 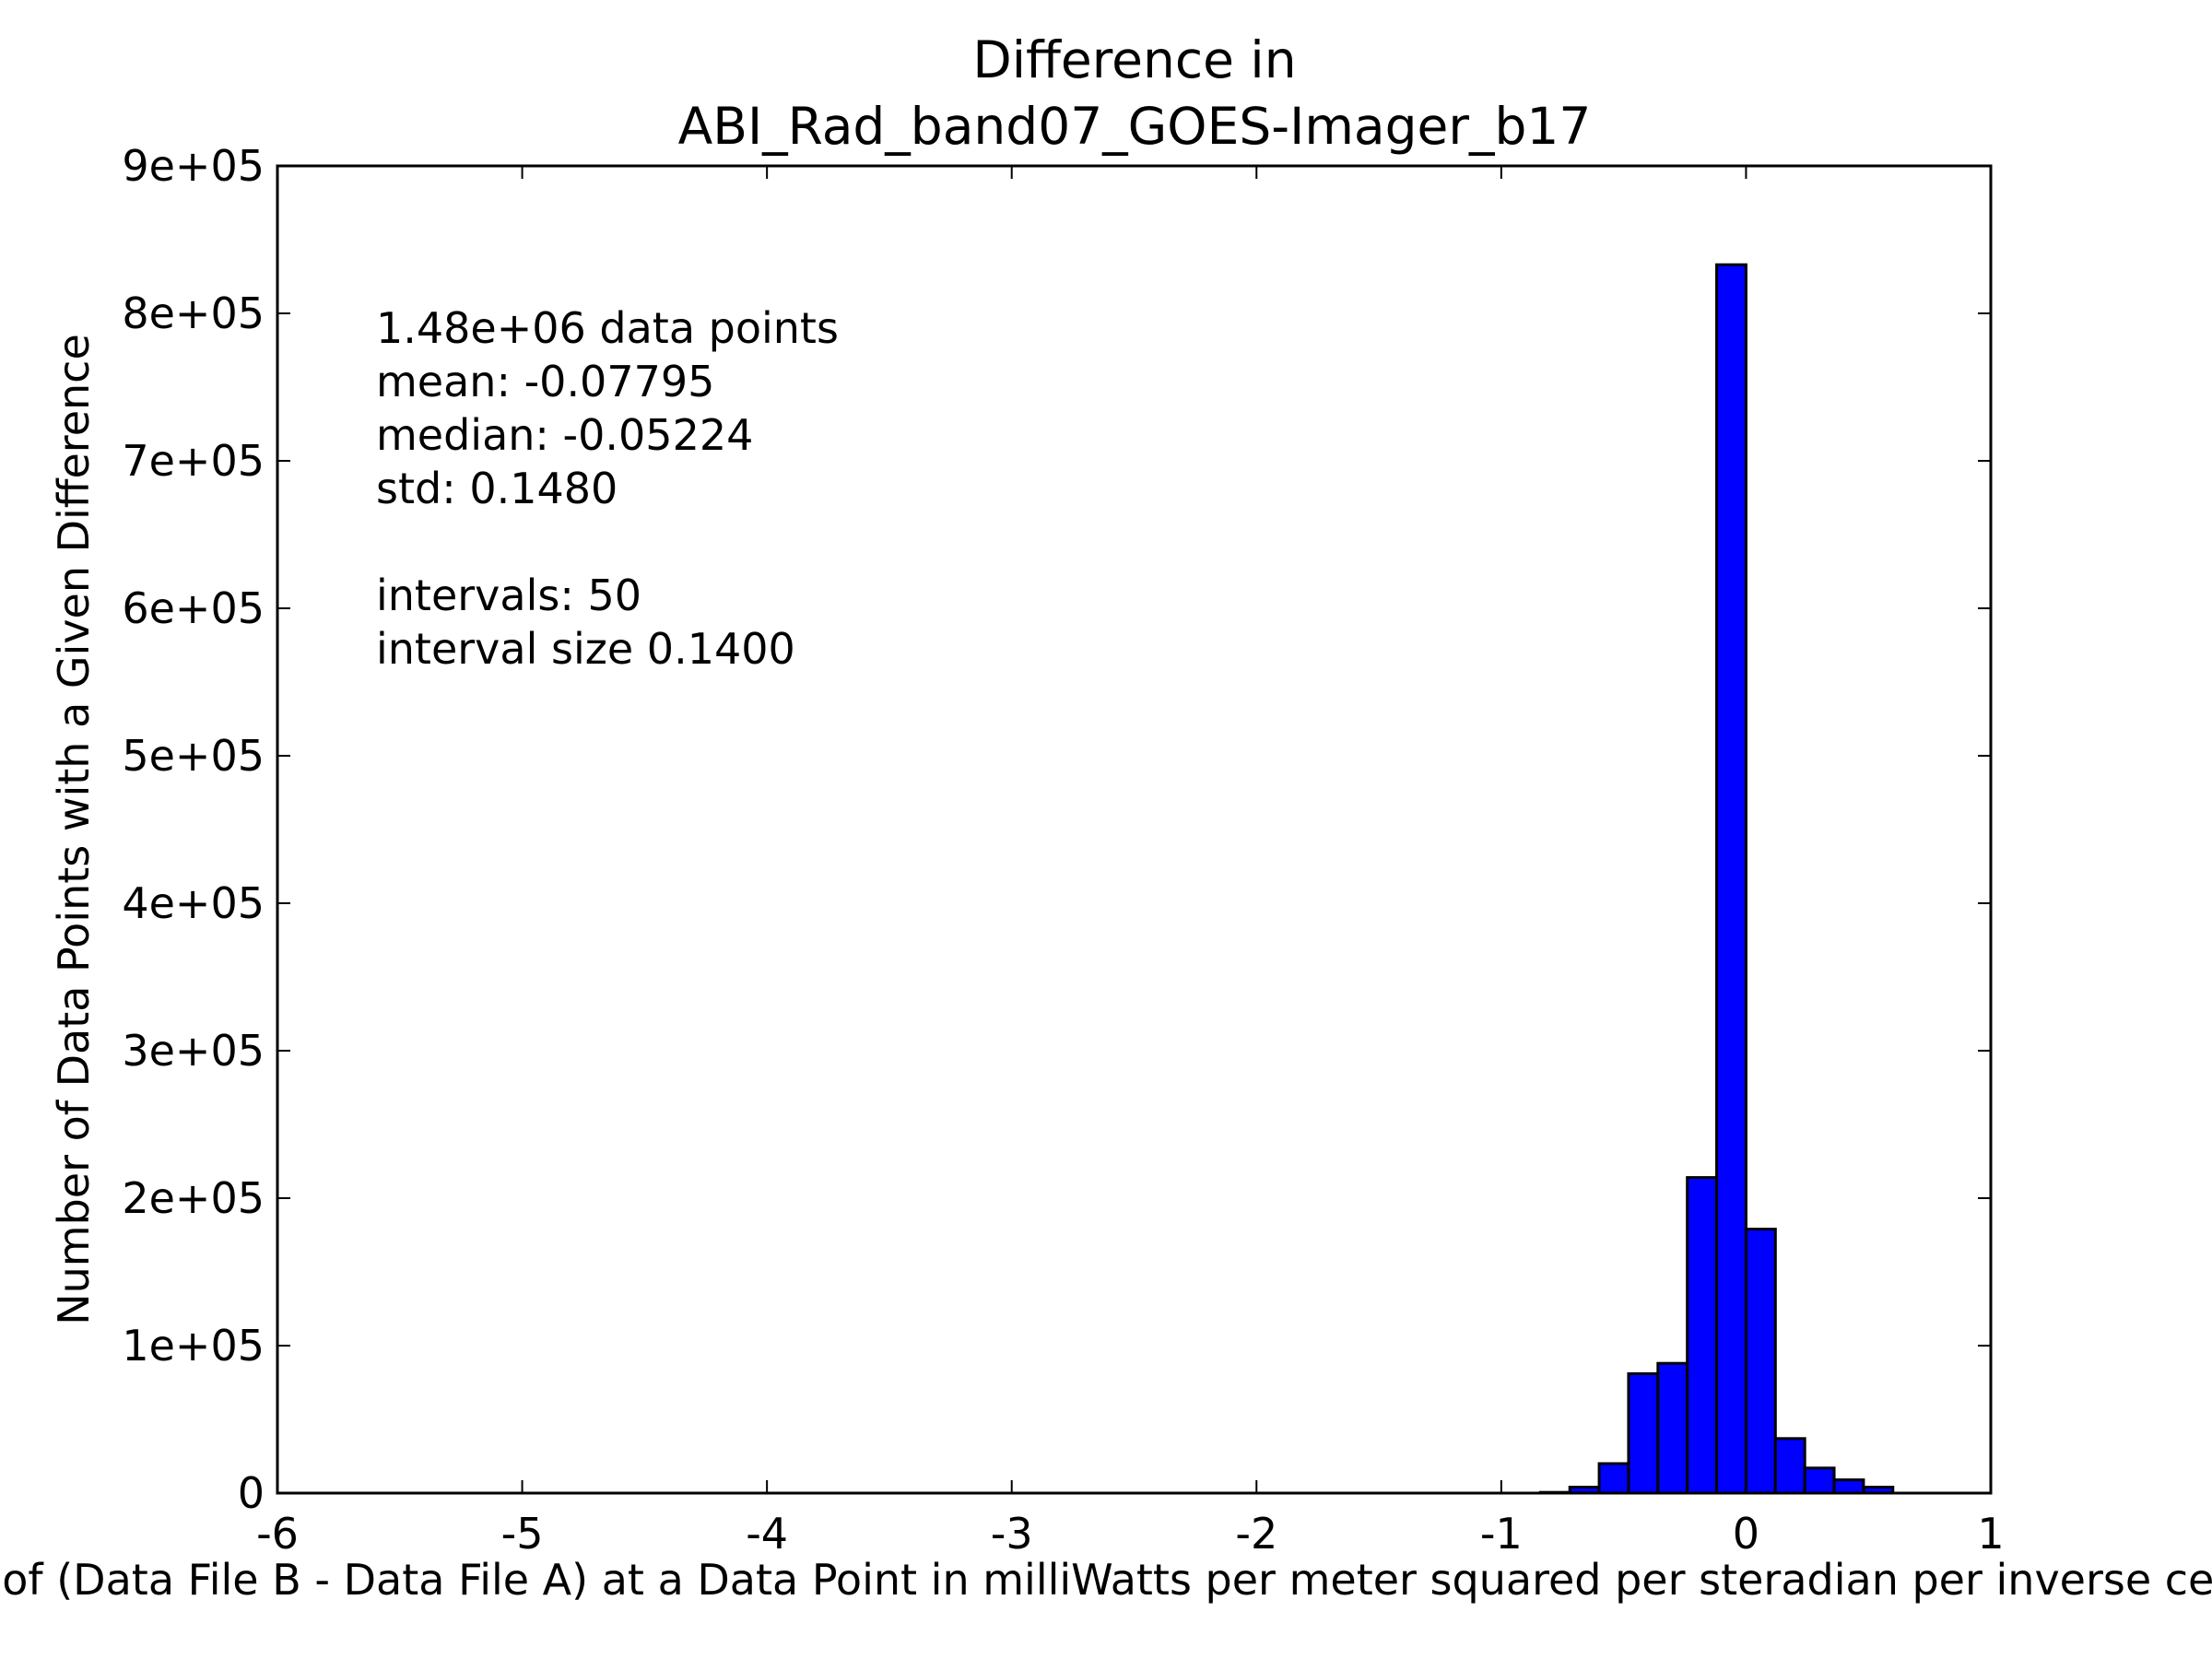 I want to click on y-tick-label: 4e+05, so click(x=193, y=903).